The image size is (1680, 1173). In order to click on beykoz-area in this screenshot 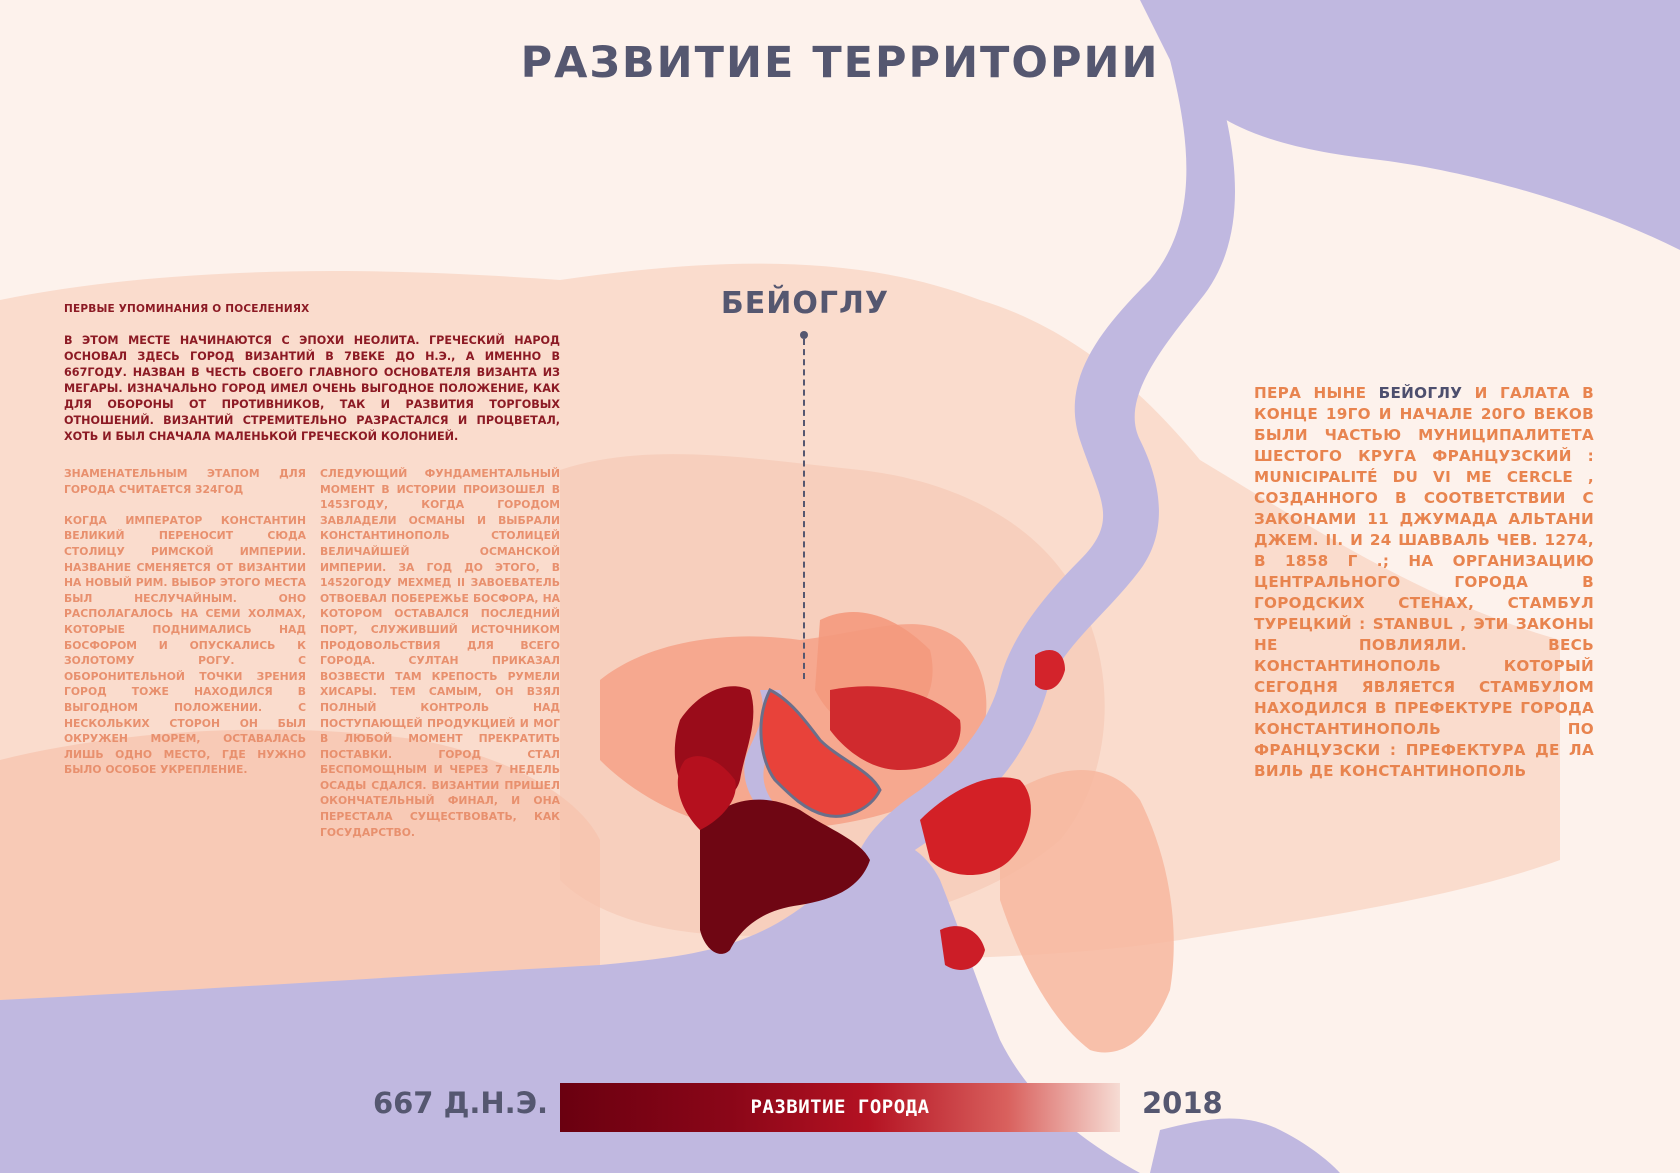, I will do `click(1050, 670)`.